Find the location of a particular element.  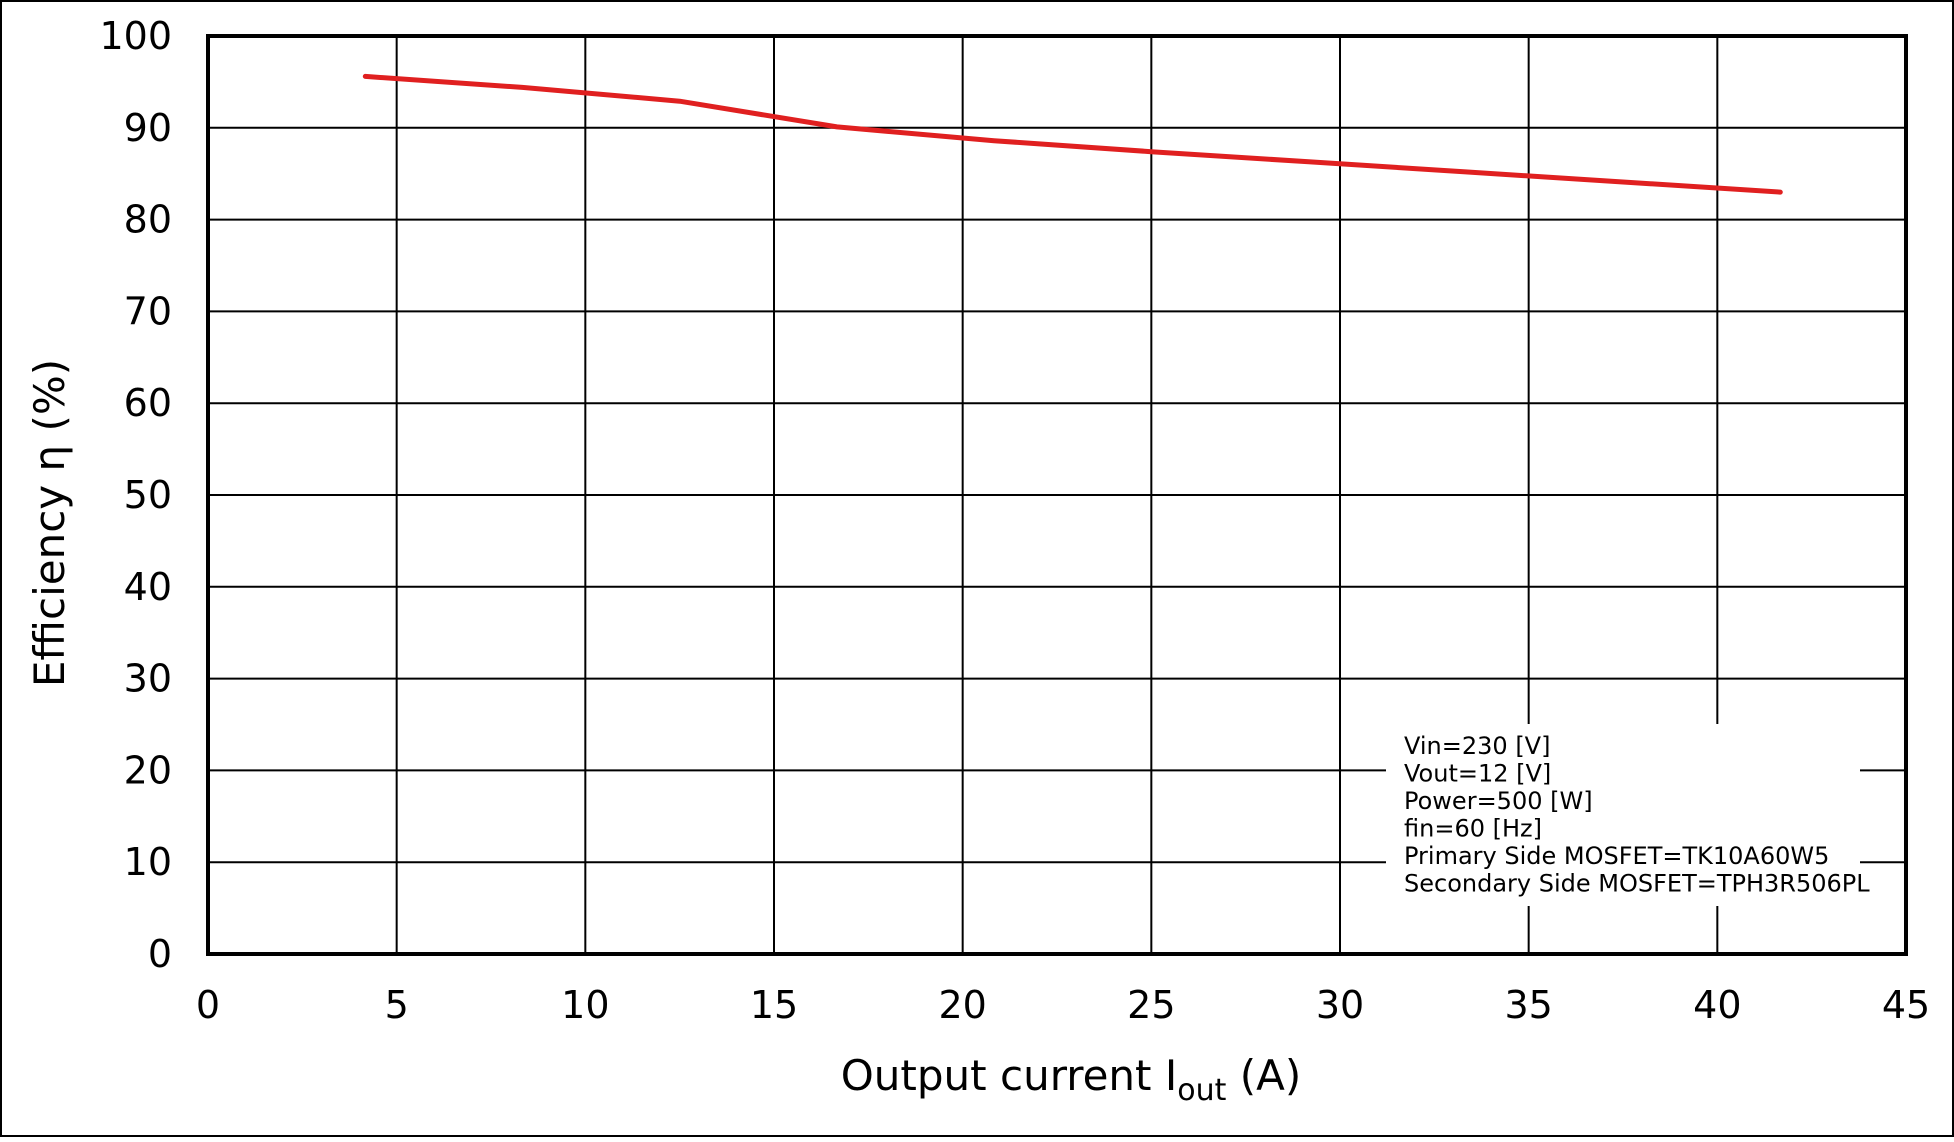

y-tick-label: 60 is located at coordinates (148, 403).